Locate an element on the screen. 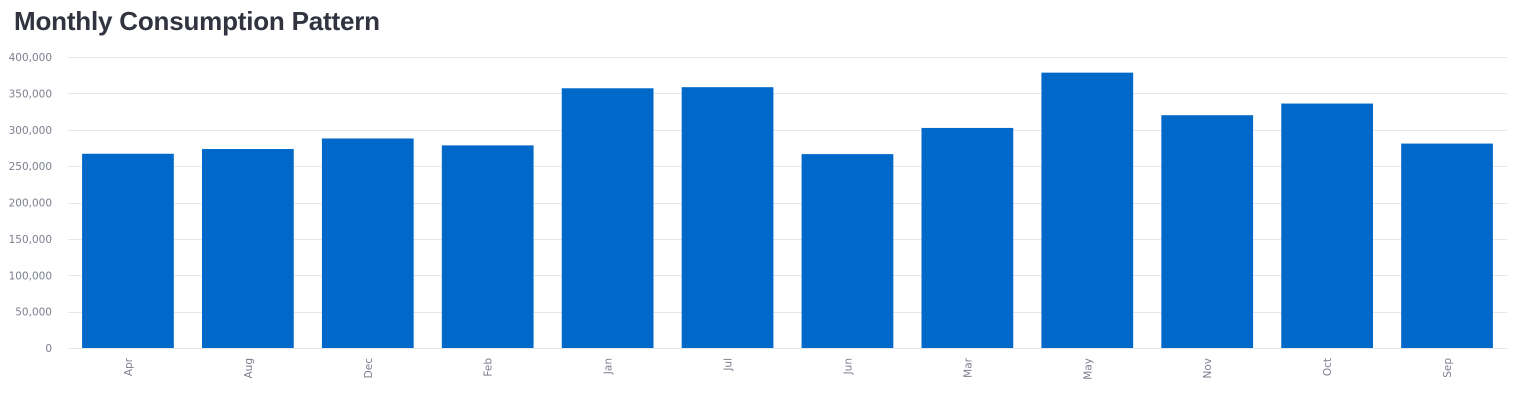 This screenshot has width=1539, height=402. y-tick-label: 150,000 is located at coordinates (30, 240).